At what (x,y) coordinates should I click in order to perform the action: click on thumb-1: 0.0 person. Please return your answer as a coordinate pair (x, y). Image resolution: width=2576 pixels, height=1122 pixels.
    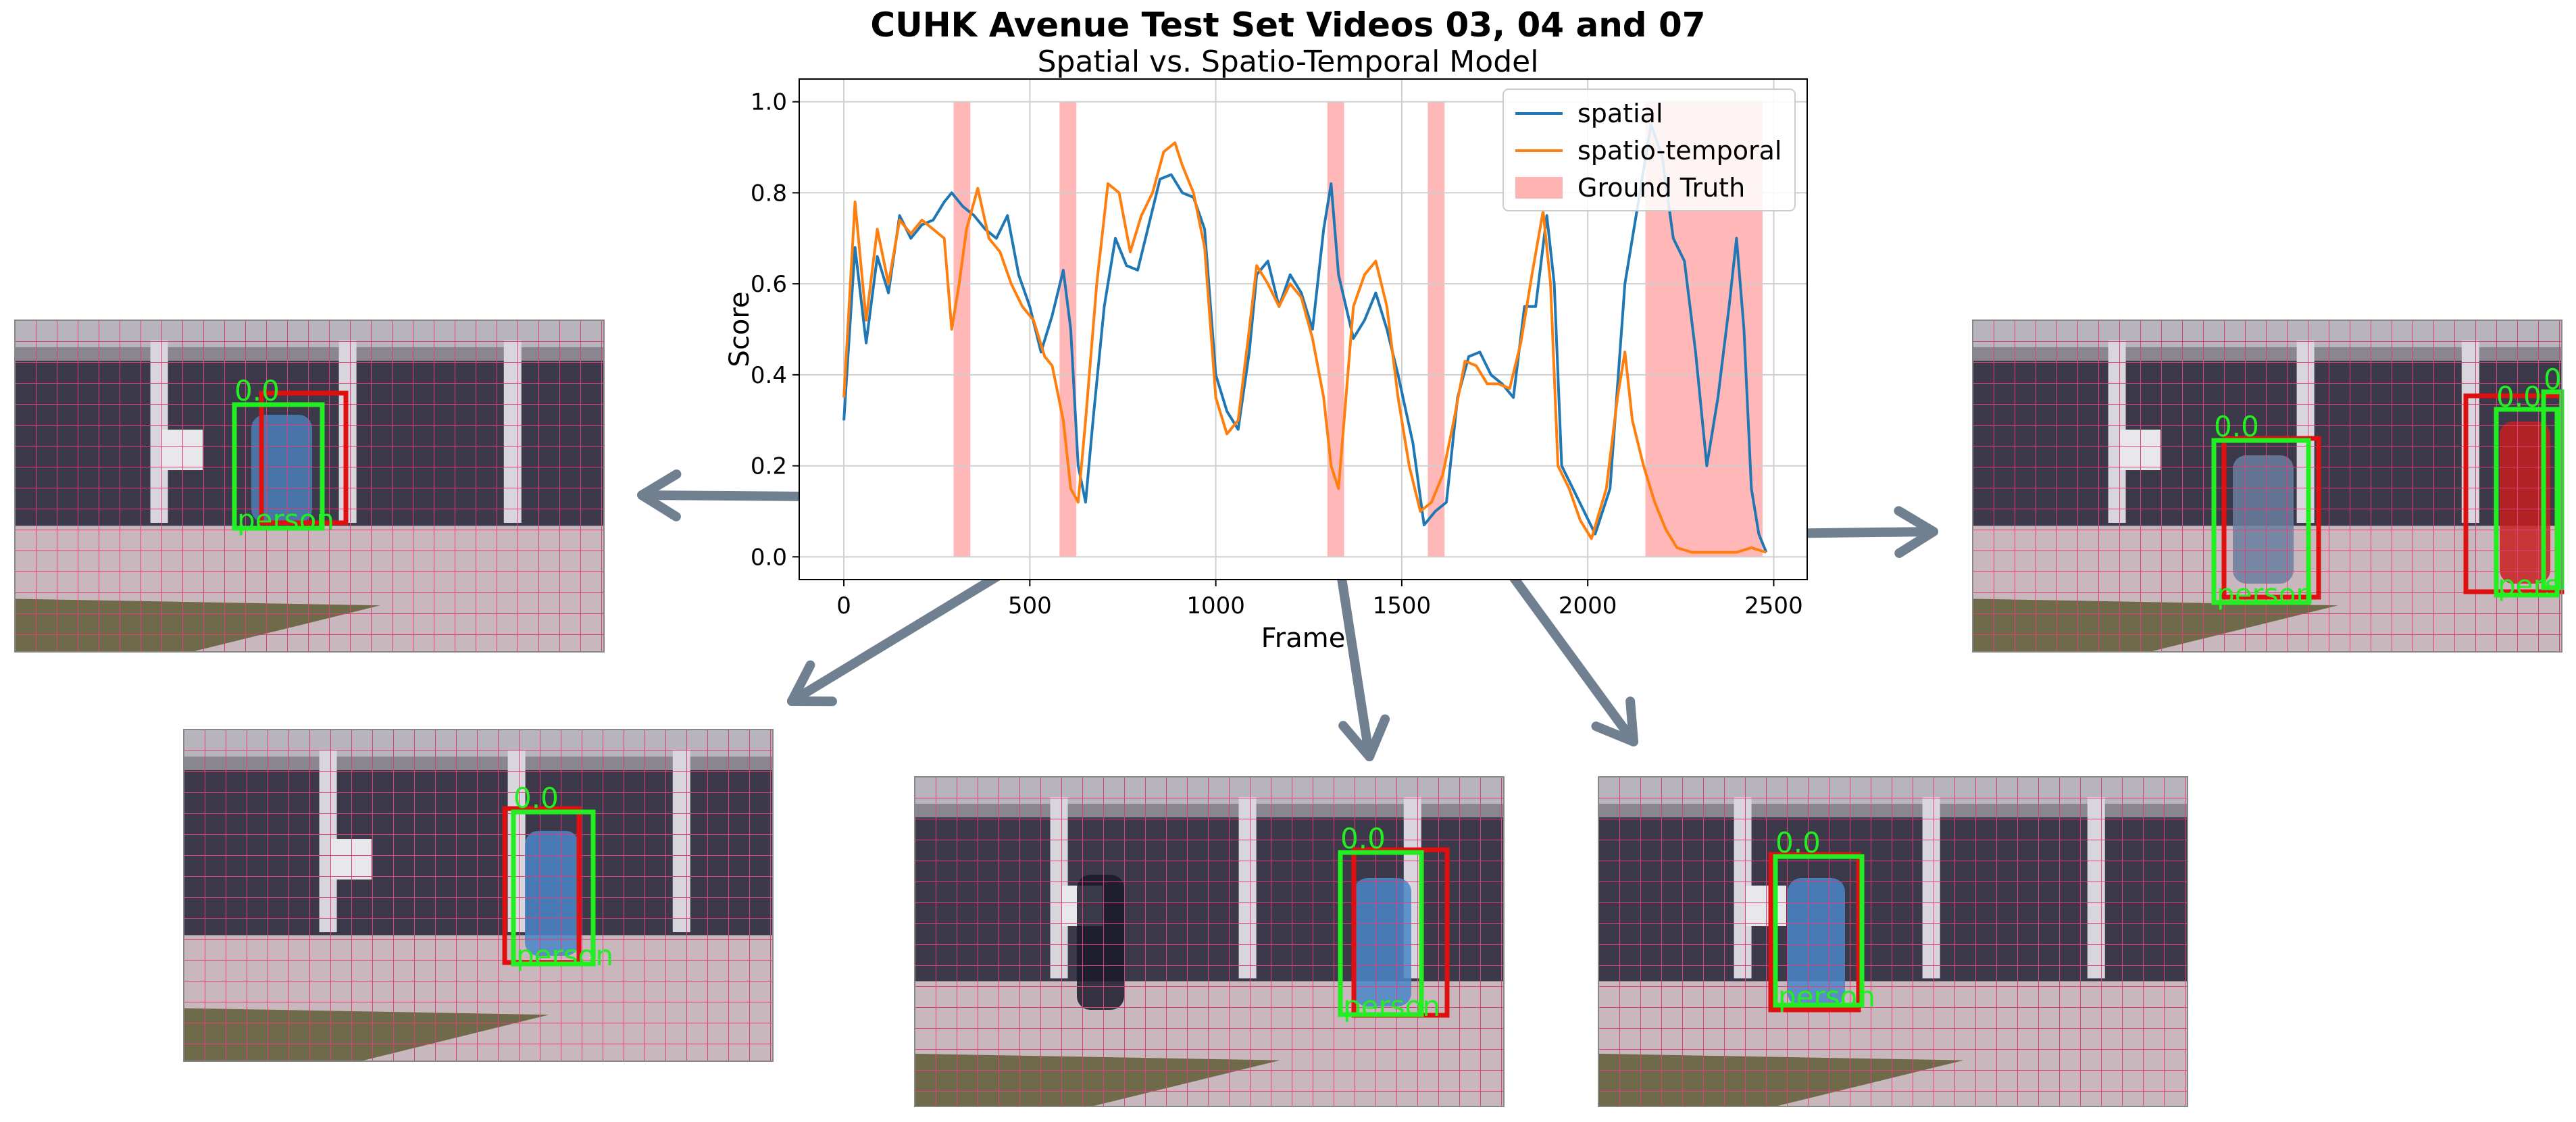
    Looking at the image, I should click on (309, 487).